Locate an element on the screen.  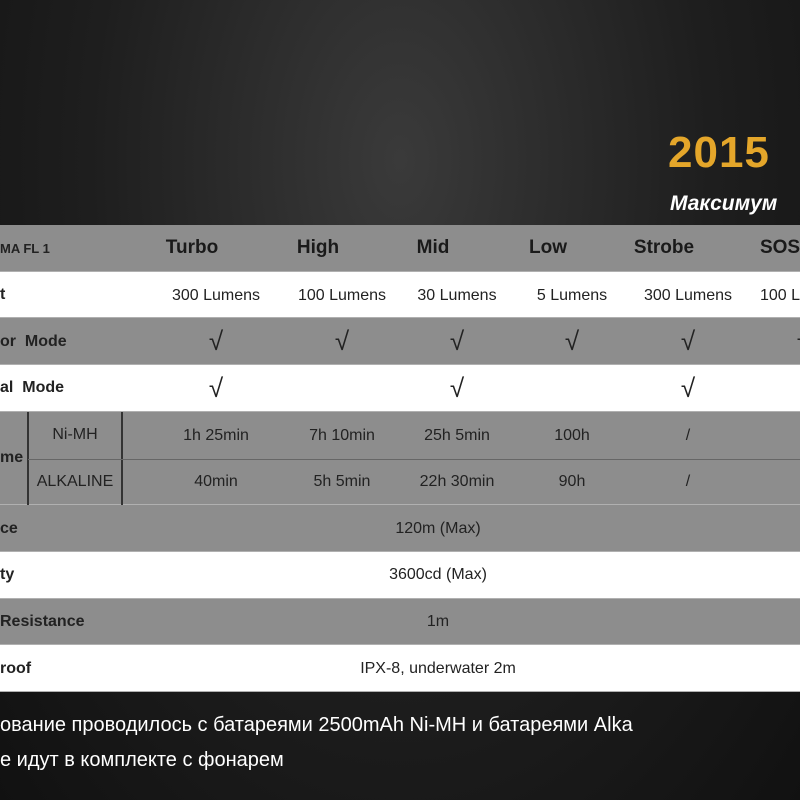
row-label: ty is located at coordinates (7, 575).